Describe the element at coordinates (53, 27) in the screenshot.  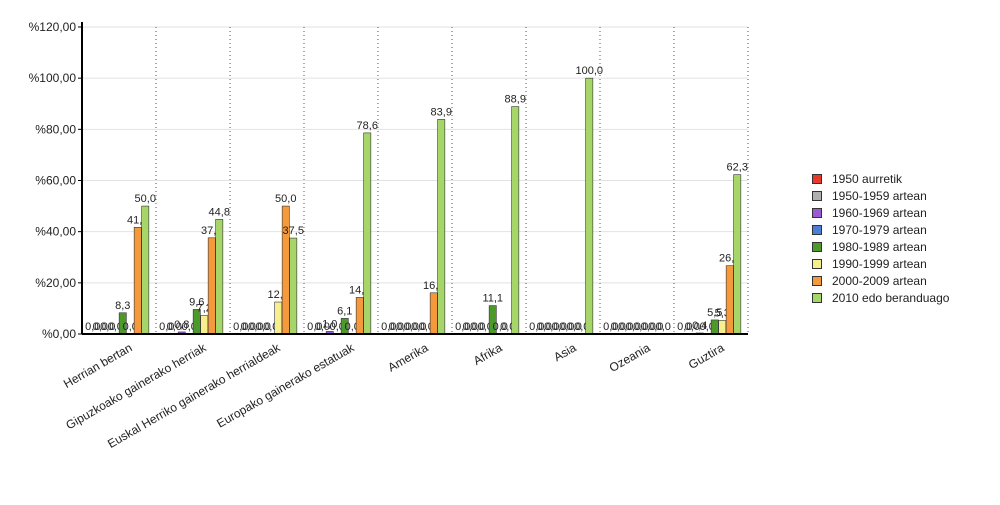
I see `y-tick-label: %120,00` at that location.